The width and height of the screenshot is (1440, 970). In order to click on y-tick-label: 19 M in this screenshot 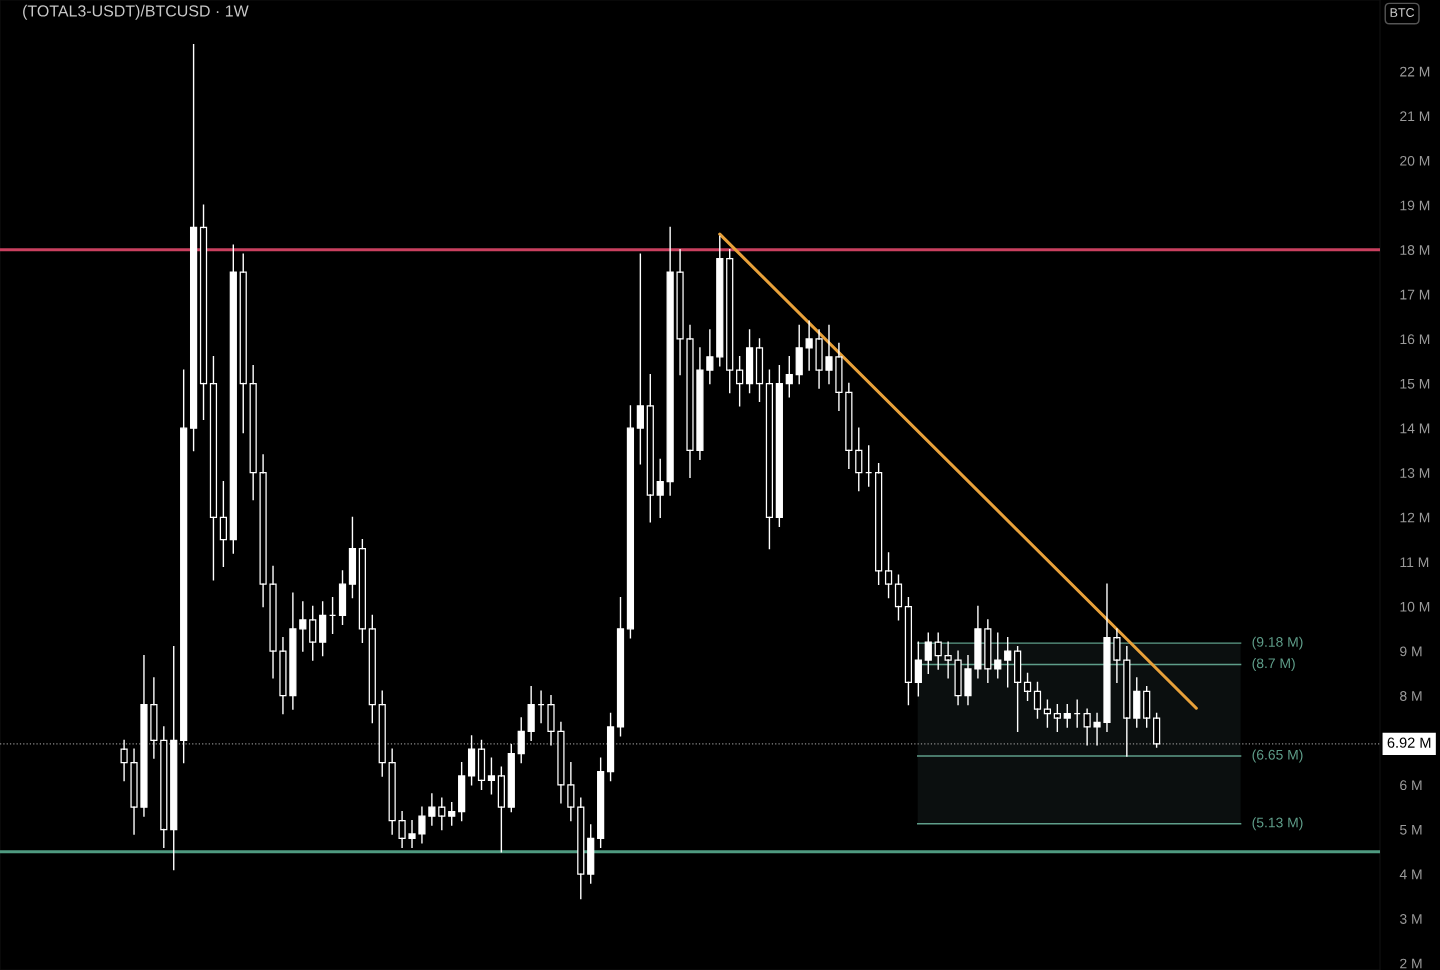, I will do `click(1415, 205)`.